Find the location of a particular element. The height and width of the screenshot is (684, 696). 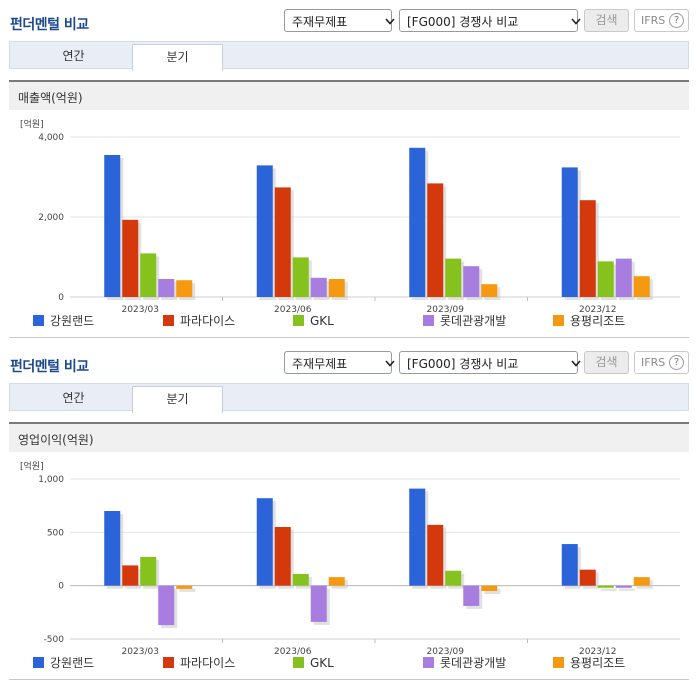

y-tick-label: -500 is located at coordinates (54, 640).